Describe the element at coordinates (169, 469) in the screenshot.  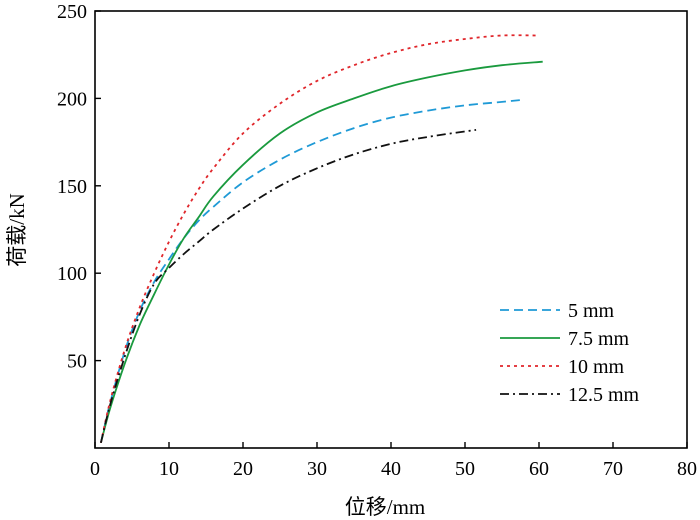
I see `x-tick-label: 10` at that location.